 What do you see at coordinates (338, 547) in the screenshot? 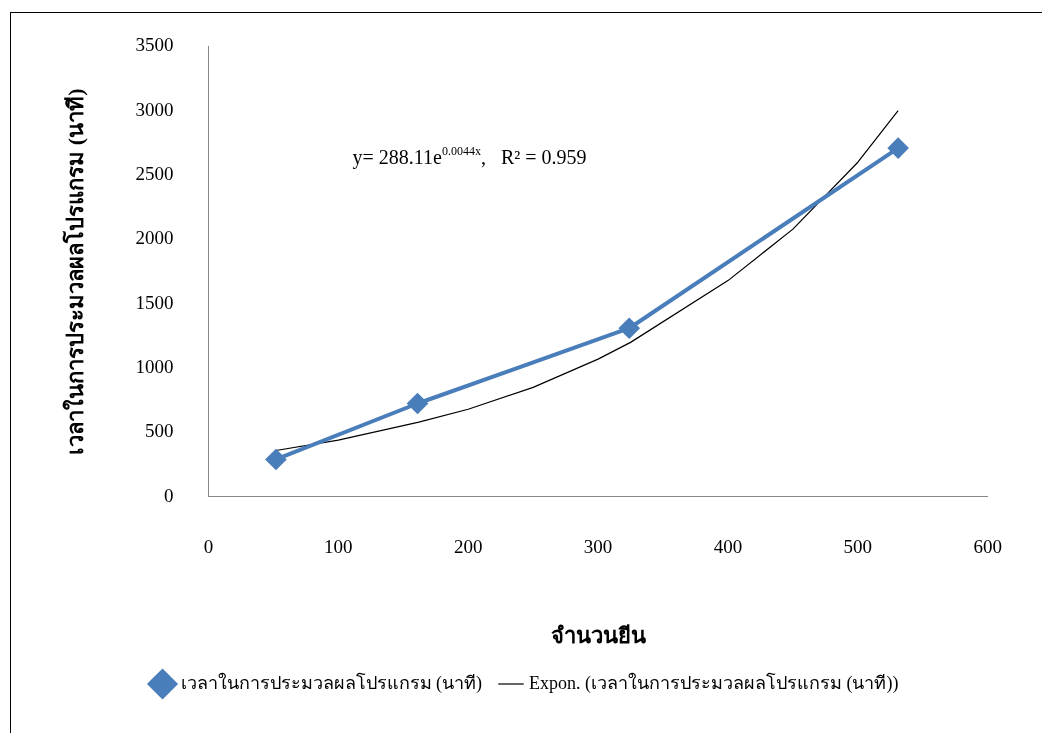
I see `x-tick-label: 100` at bounding box center [338, 547].